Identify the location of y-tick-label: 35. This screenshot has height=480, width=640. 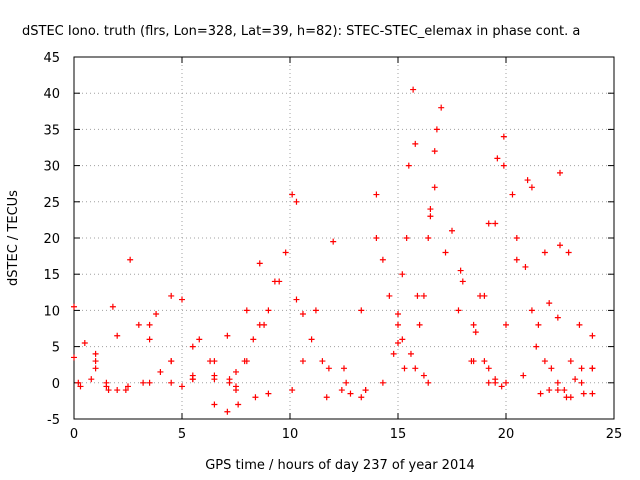
(51, 130).